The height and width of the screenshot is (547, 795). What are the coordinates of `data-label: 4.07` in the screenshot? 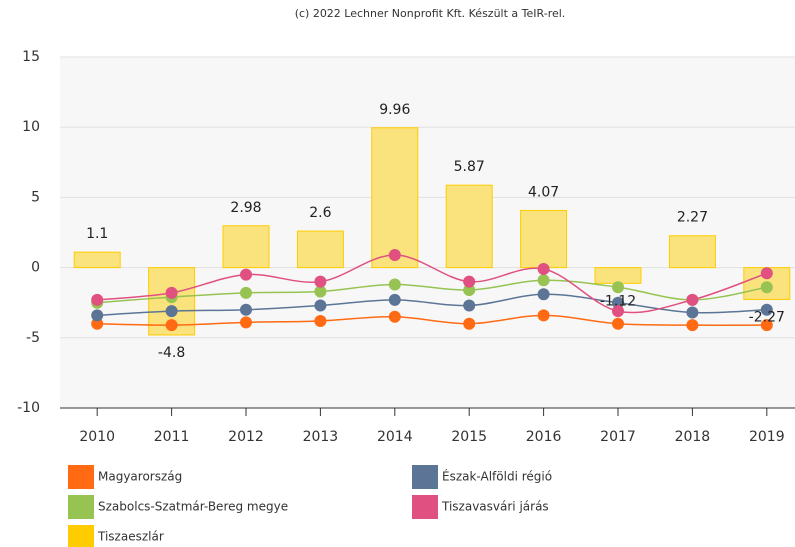 It's located at (543, 192).